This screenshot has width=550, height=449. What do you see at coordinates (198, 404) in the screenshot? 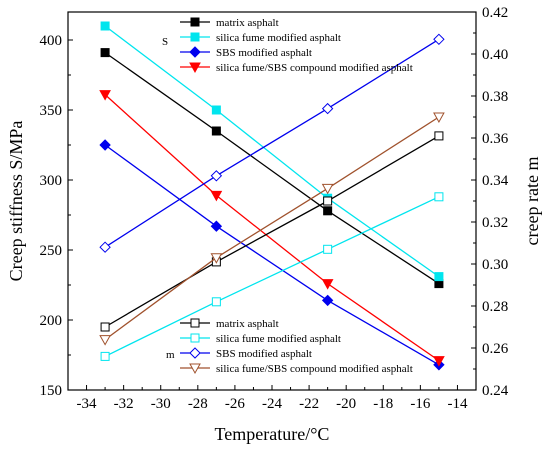
I see `x-tick-label: -28` at bounding box center [198, 404].